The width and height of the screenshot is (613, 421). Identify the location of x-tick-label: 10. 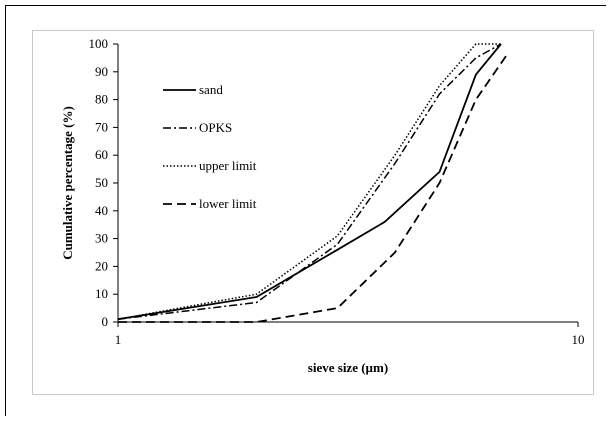
(578, 339).